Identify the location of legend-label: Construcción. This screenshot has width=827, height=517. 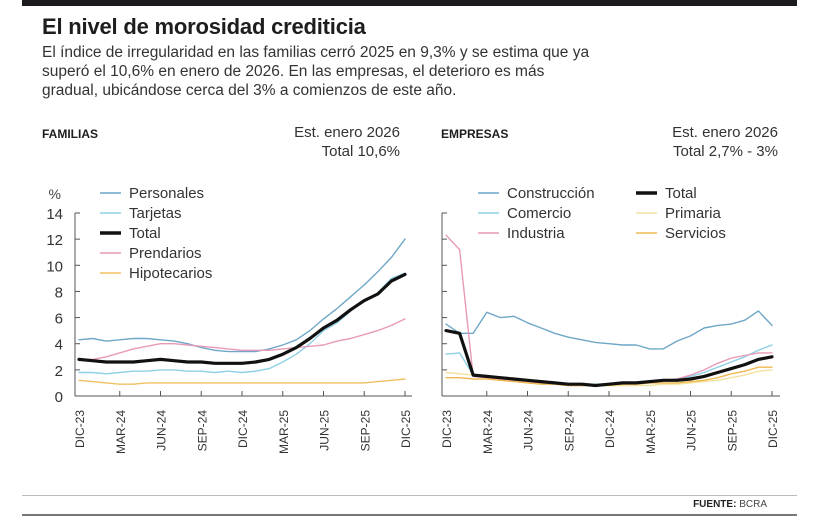
(551, 193).